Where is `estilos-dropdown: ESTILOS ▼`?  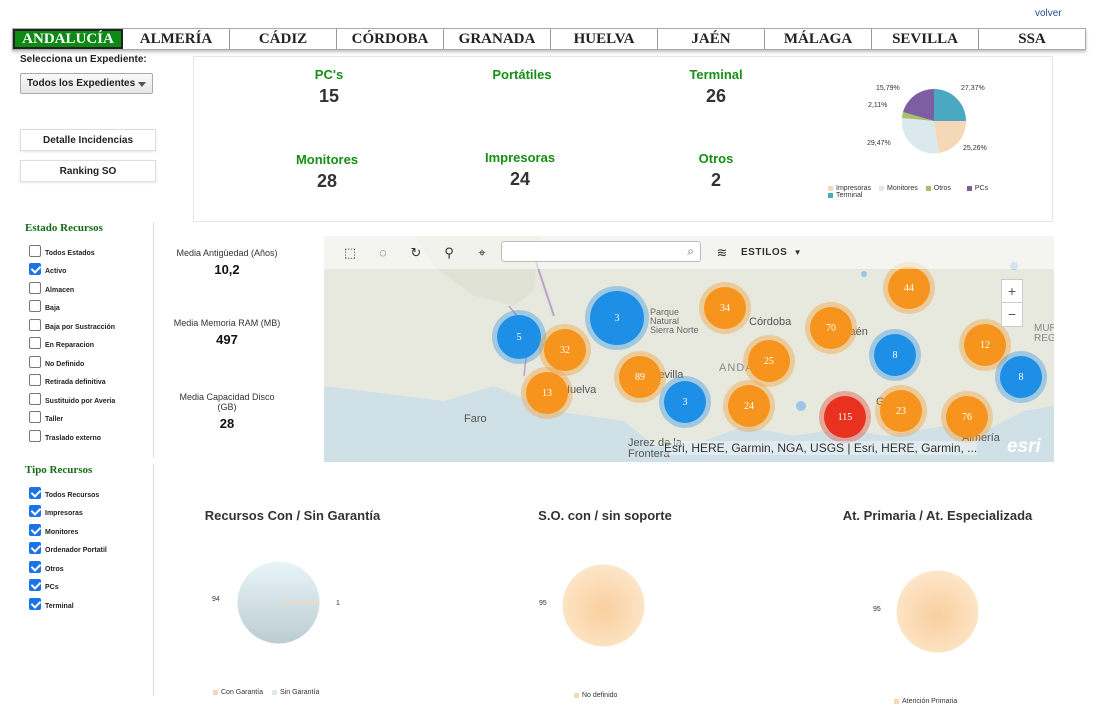 estilos-dropdown: ESTILOS ▼ is located at coordinates (771, 252).